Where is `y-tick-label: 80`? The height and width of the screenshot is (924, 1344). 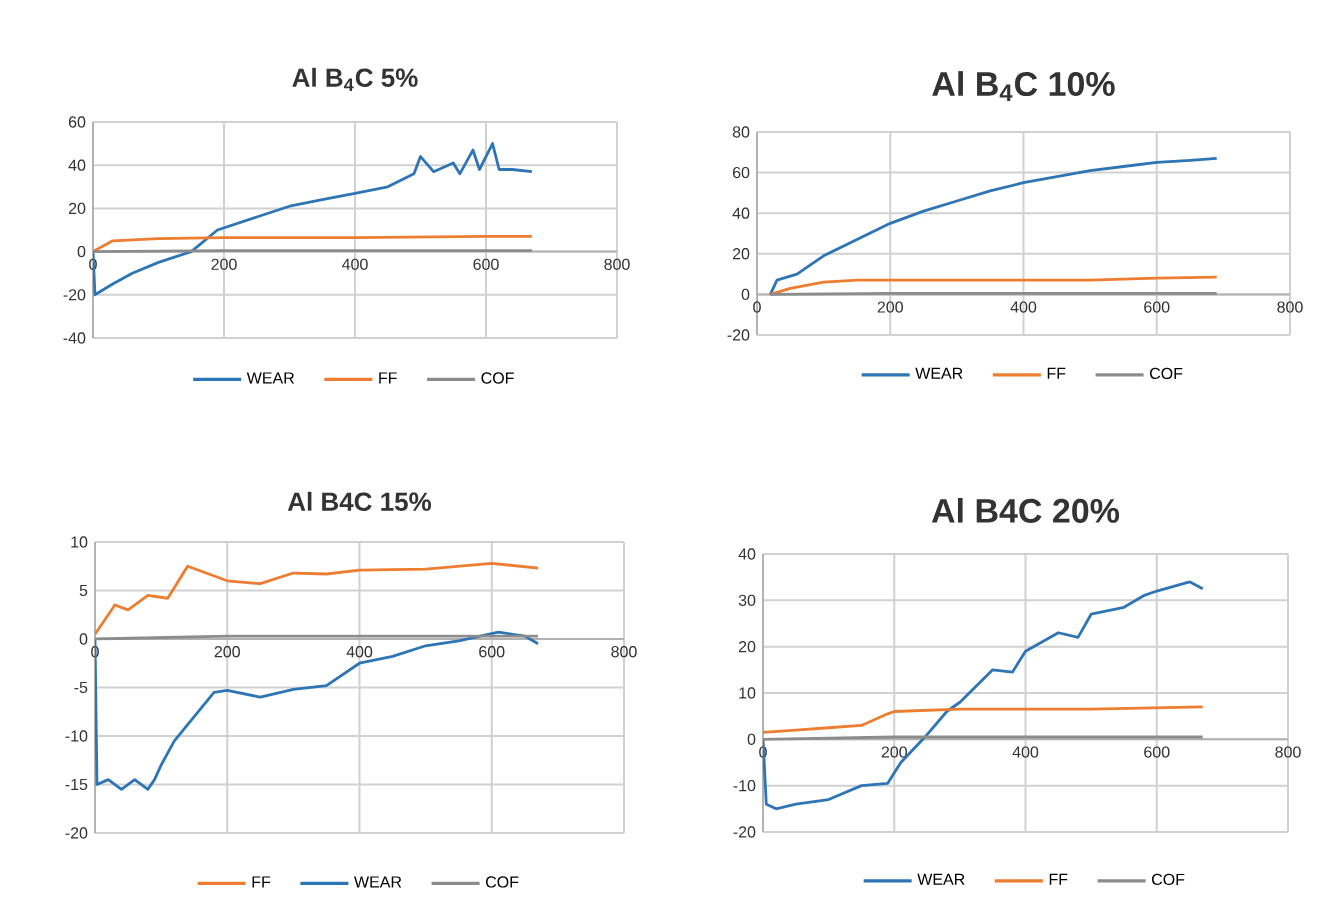
y-tick-label: 80 is located at coordinates (741, 132).